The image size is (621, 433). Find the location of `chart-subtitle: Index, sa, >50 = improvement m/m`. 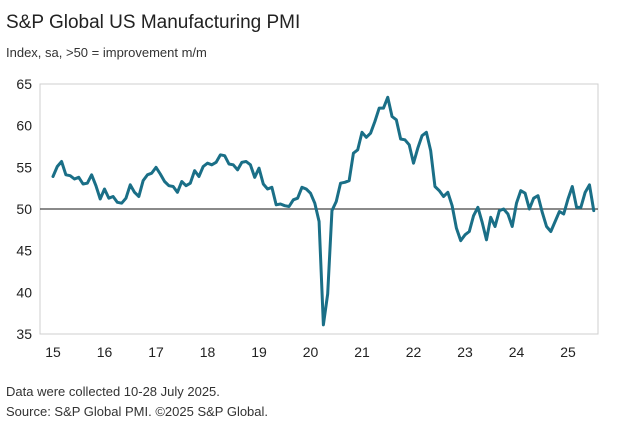

chart-subtitle: Index, sa, >50 = improvement m/m is located at coordinates (106, 52).